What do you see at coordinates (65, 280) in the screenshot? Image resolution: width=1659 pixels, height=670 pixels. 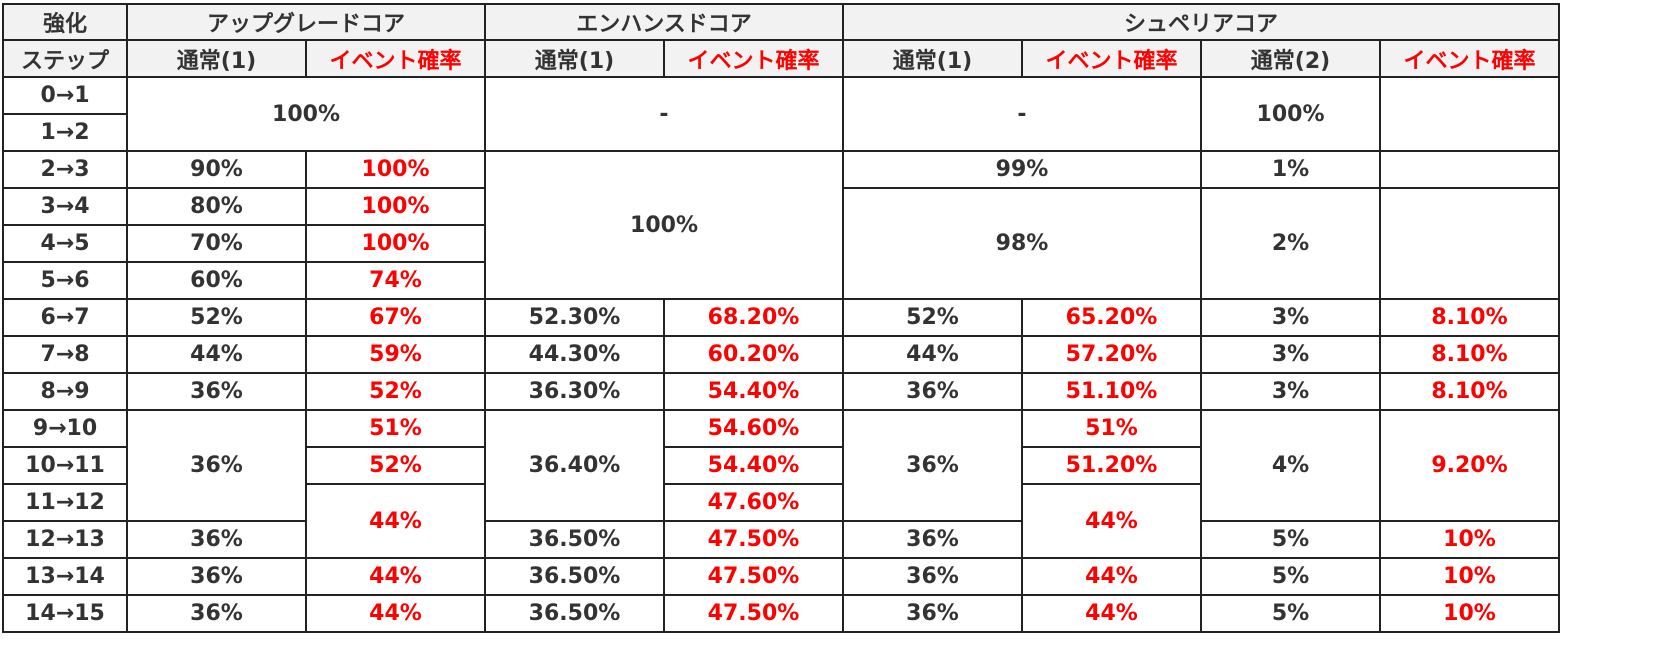 I see `step-label: 5→6` at bounding box center [65, 280].